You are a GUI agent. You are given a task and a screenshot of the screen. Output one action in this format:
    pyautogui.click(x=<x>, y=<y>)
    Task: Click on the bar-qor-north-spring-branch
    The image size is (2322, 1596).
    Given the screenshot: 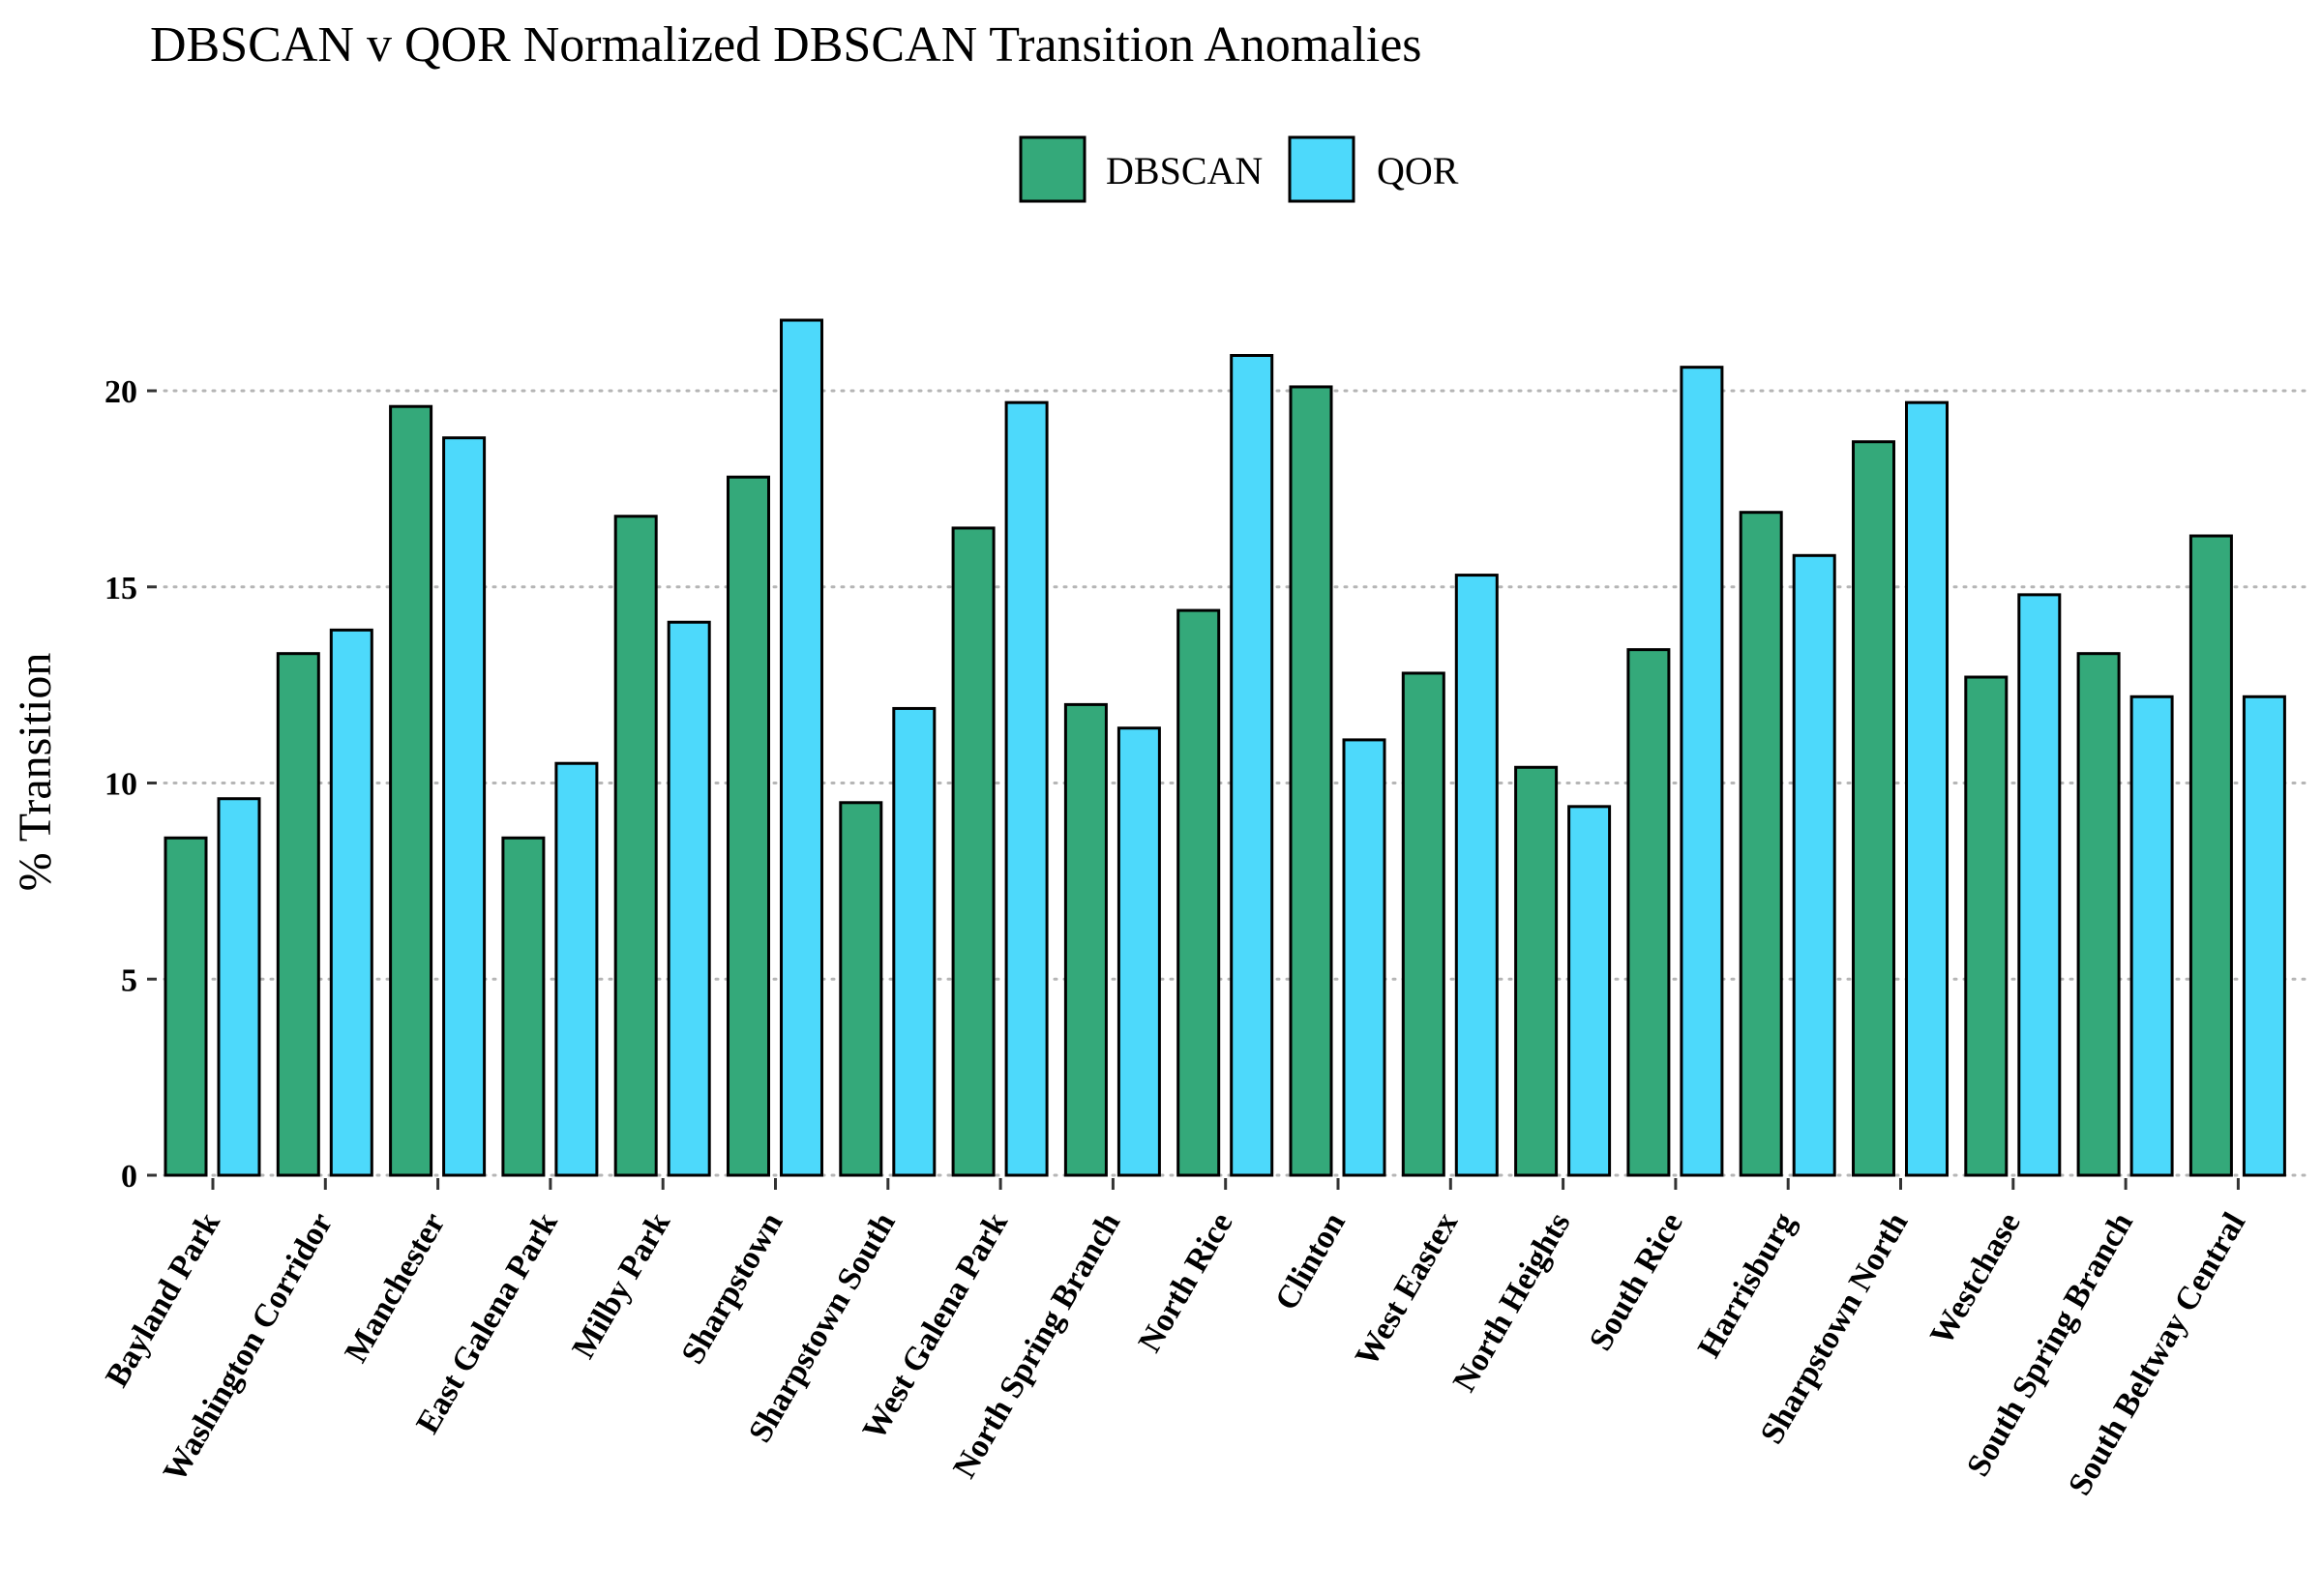 What is the action you would take?
    pyautogui.click(x=1138, y=951)
    